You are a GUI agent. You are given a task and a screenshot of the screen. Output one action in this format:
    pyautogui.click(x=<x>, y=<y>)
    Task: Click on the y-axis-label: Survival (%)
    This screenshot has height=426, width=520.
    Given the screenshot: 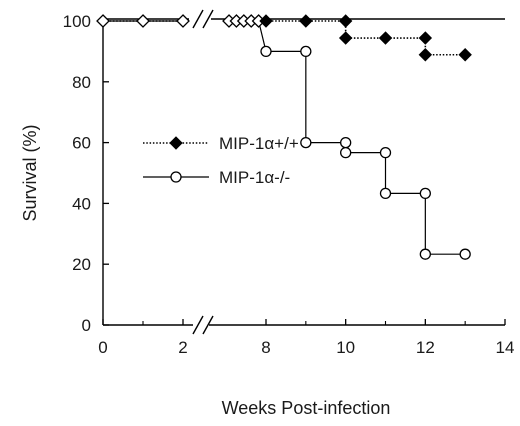 What is the action you would take?
    pyautogui.click(x=30, y=172)
    